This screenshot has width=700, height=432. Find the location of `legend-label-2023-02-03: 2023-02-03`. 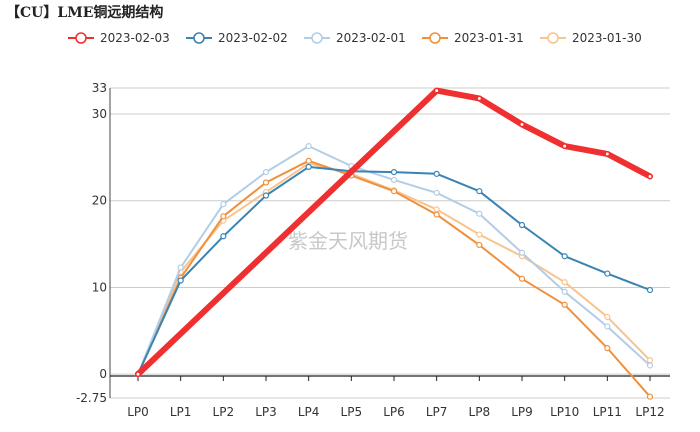

legend-label-2023-02-03: 2023-02-03 is located at coordinates (135, 38).